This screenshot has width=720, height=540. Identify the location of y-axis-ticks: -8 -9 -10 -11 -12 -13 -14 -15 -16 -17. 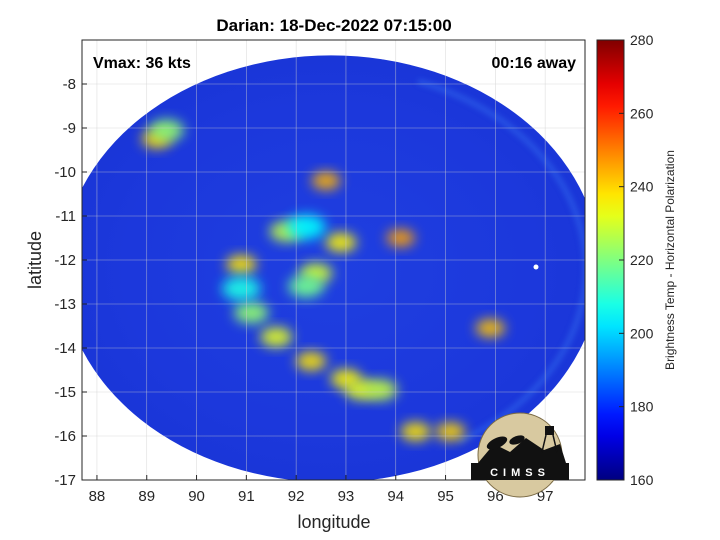
(70, 282).